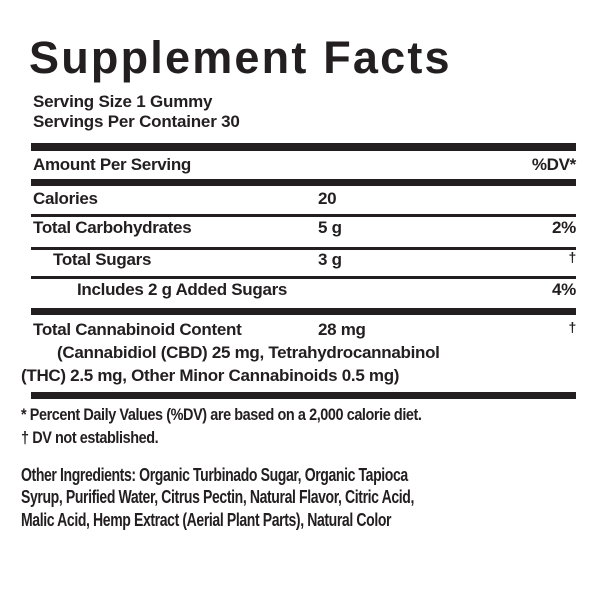 This screenshot has height=600, width=600. I want to click on rule-header-thick, so click(303, 182).